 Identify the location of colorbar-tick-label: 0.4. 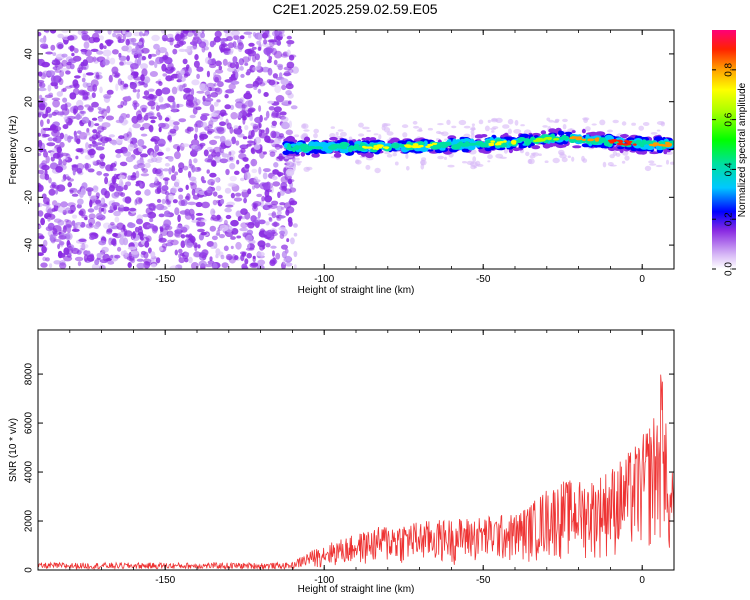
(729, 169).